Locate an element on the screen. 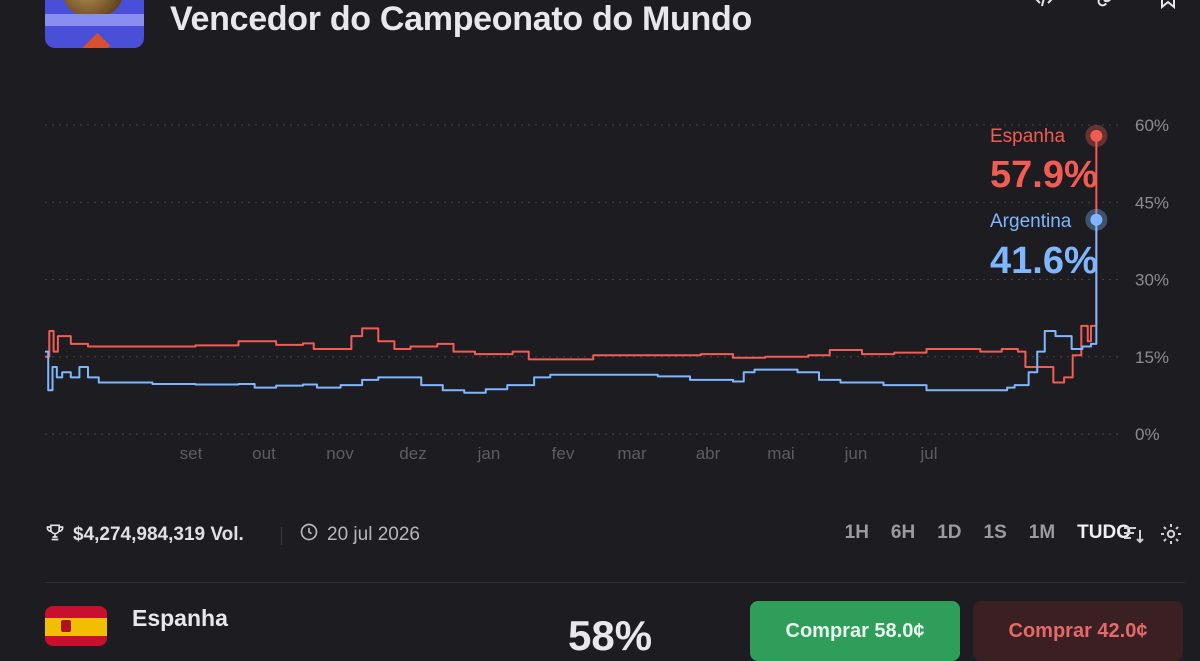 This screenshot has height=661, width=1200. sort-icon is located at coordinates (1133, 537).